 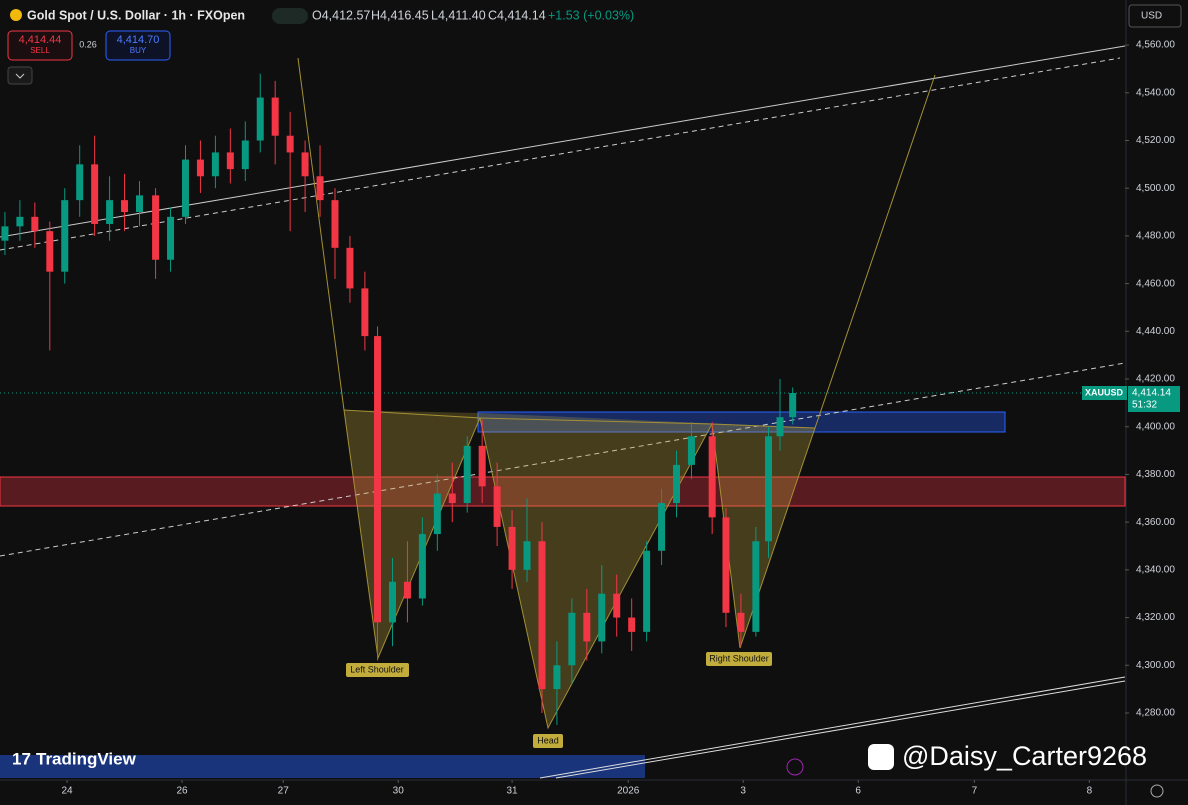 What do you see at coordinates (322, 766) in the screenshot?
I see `support-zone` at bounding box center [322, 766].